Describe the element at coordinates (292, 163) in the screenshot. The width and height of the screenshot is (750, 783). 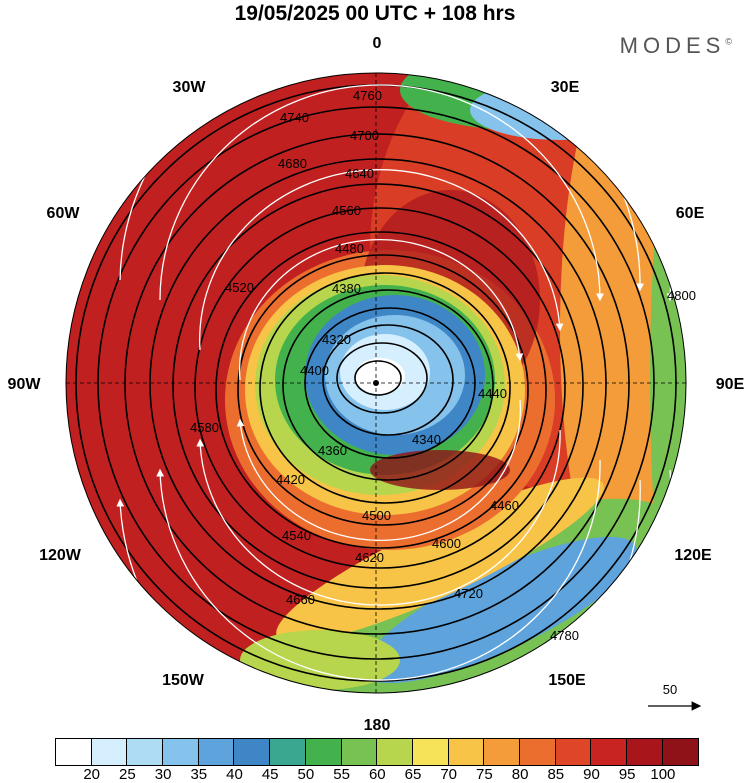
I see `contour-label: 4680` at that location.